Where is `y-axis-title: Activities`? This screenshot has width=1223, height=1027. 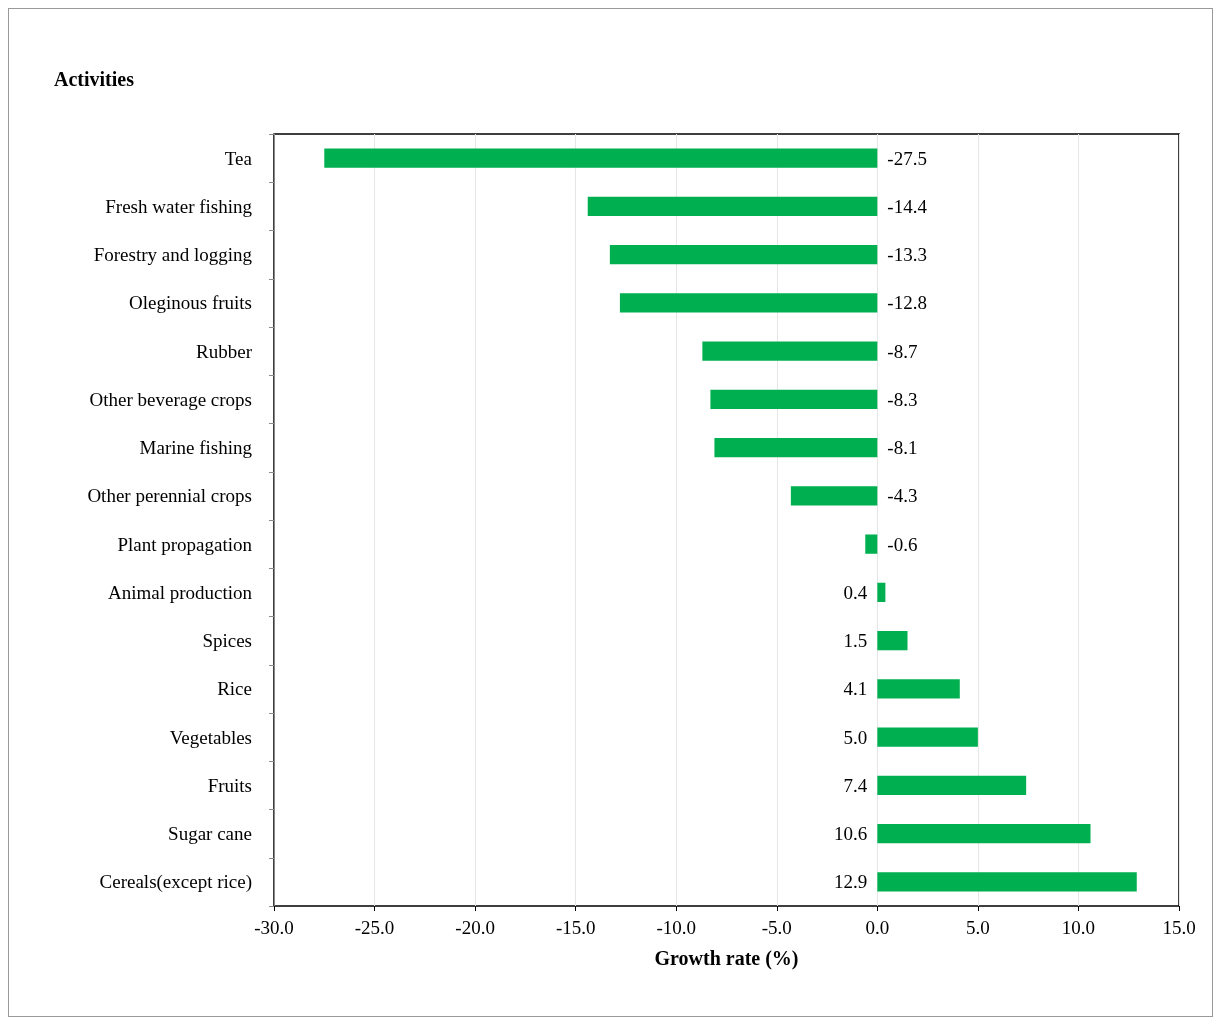
y-axis-title: Activities is located at coordinates (94, 79).